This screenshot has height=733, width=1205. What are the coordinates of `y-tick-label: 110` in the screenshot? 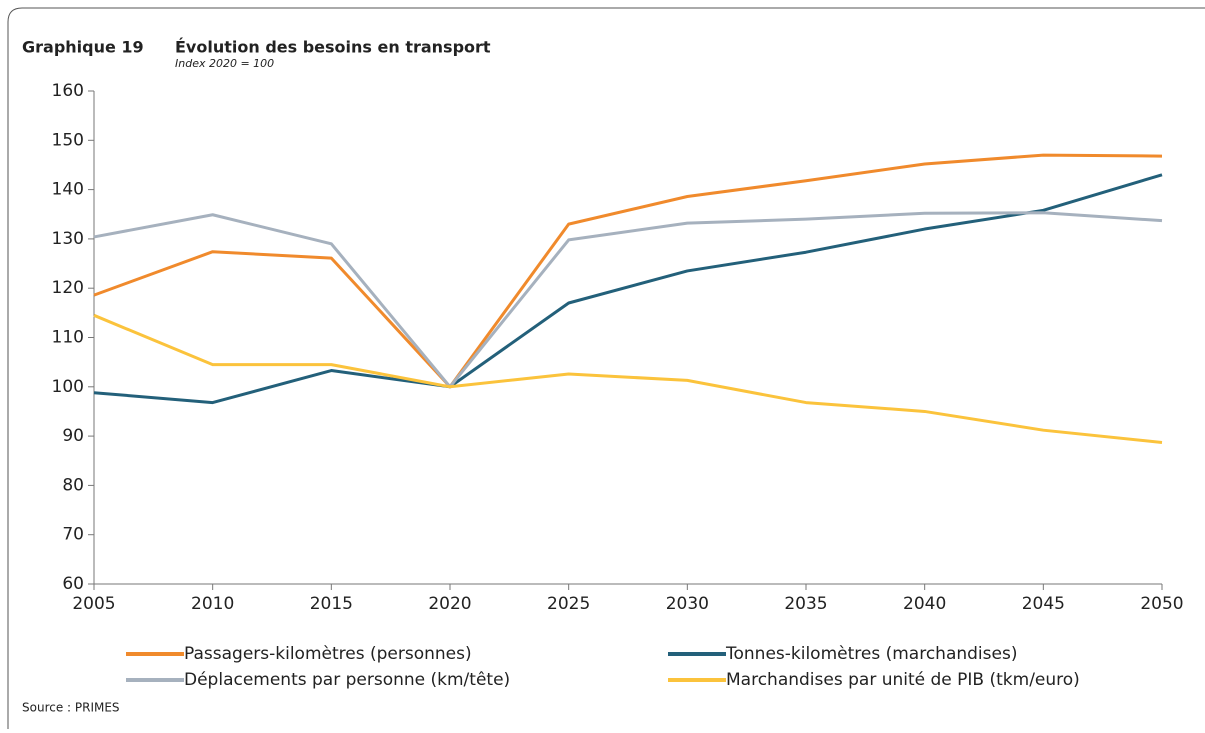 It's located at (68, 338).